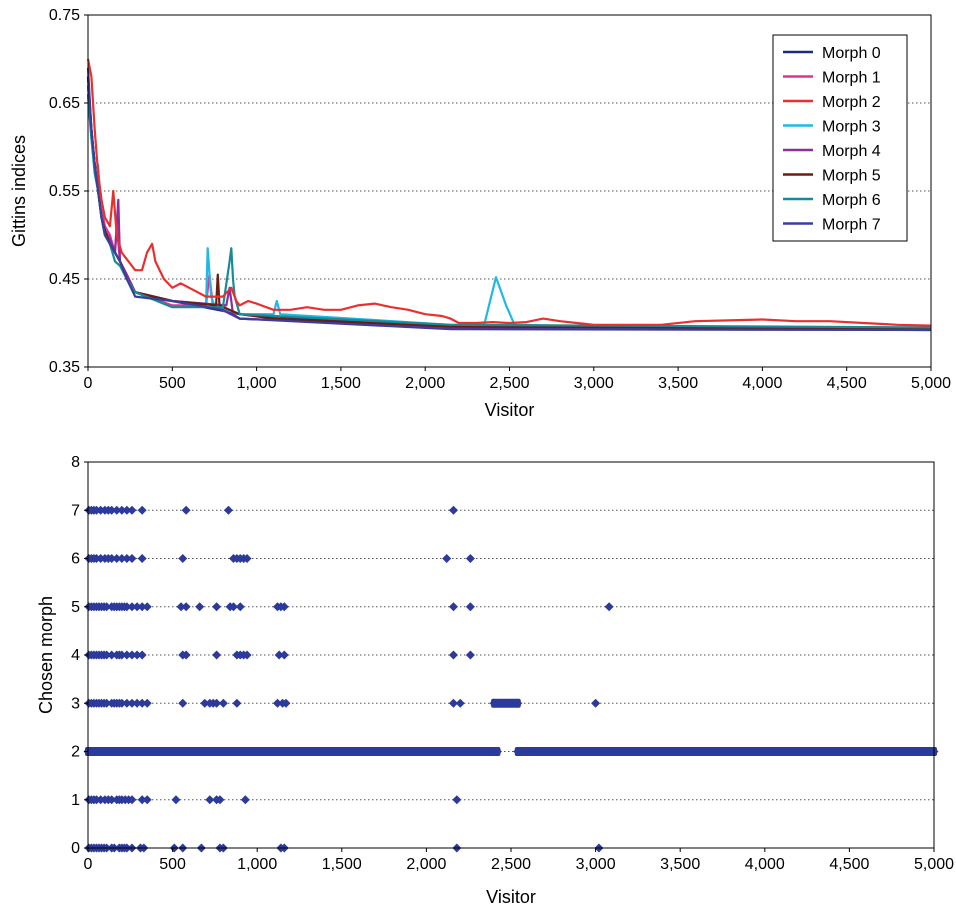 The height and width of the screenshot is (917, 956). I want to click on chosen-morph-x-axis-label: Visitor, so click(511, 897).